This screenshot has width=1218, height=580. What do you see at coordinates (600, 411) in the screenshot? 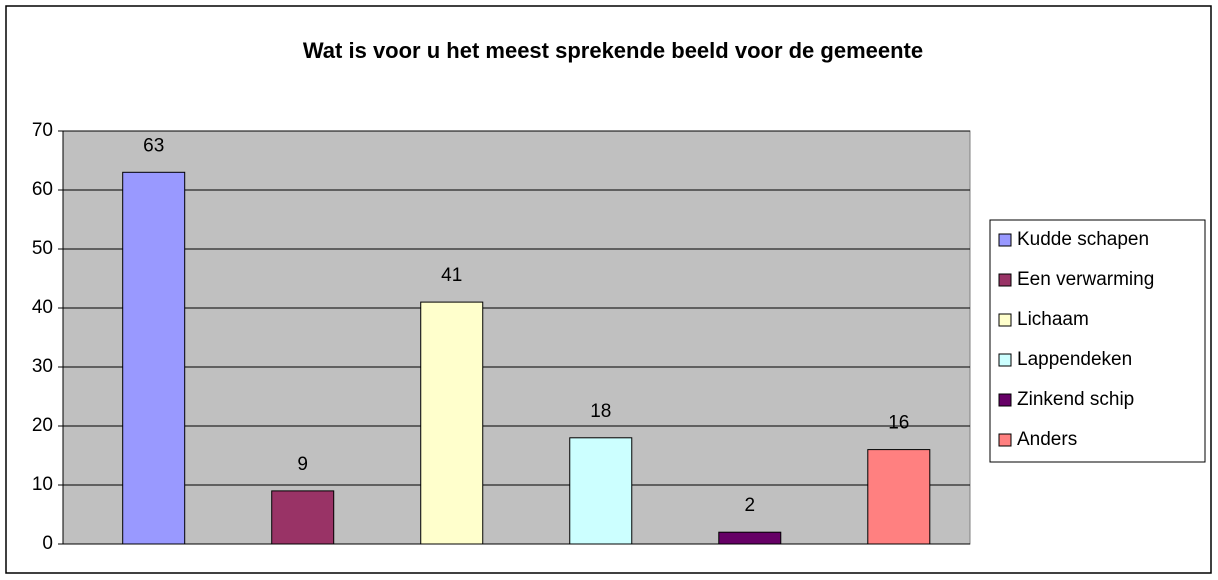
I see `data-label: 18` at bounding box center [600, 411].